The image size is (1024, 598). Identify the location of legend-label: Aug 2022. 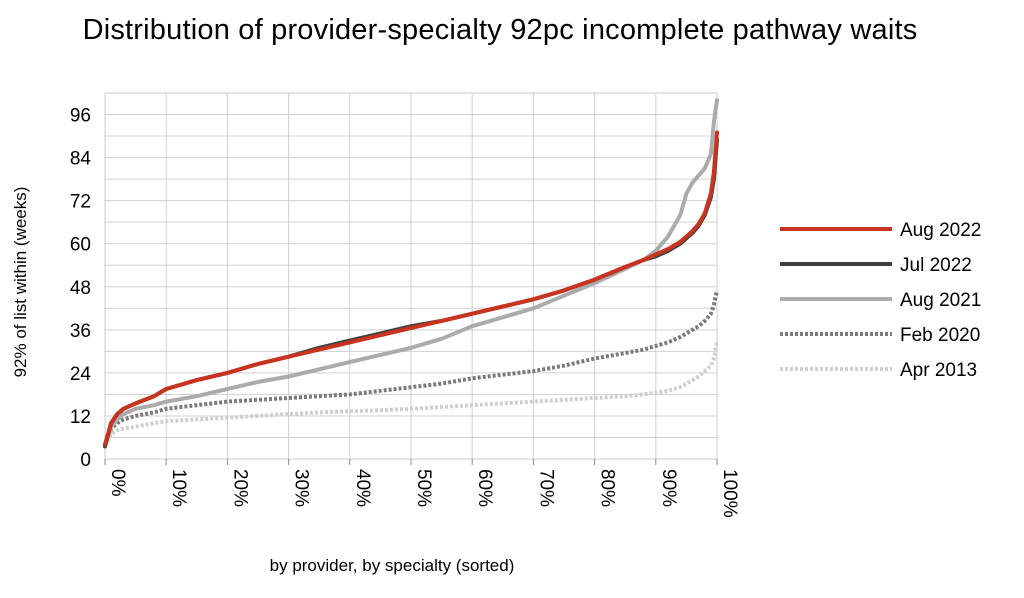
(940, 230).